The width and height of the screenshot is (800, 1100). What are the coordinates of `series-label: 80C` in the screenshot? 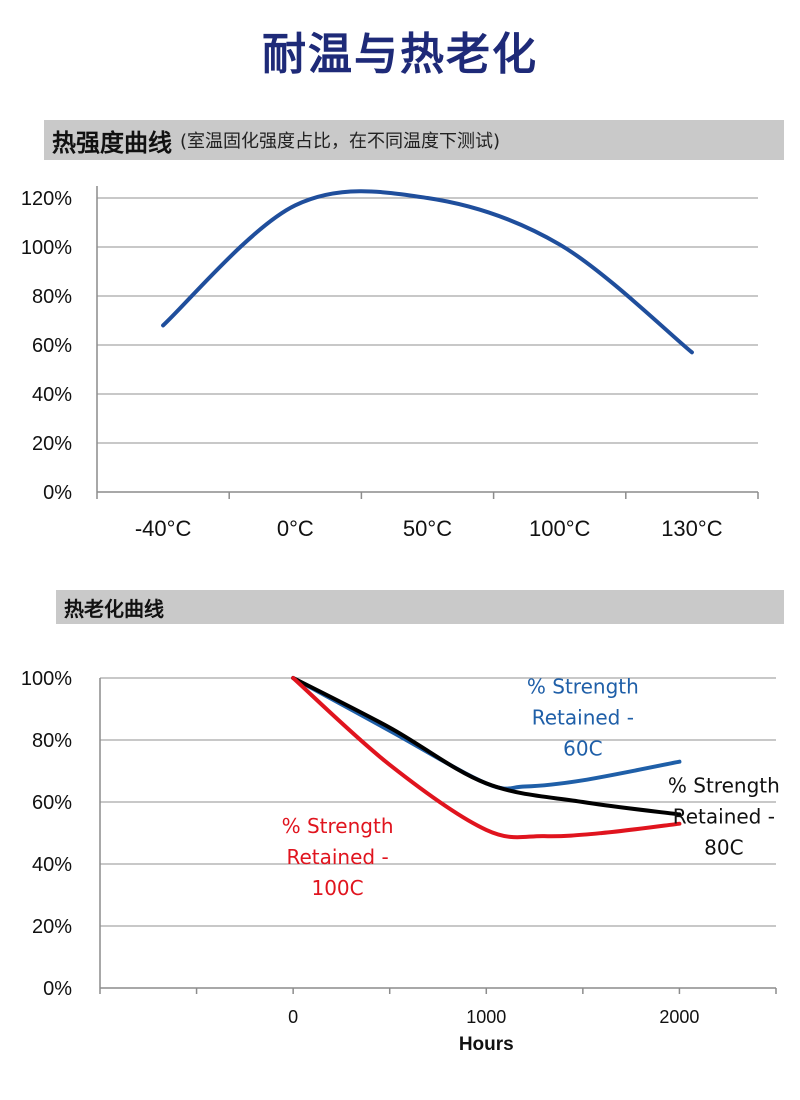 It's located at (723, 848).